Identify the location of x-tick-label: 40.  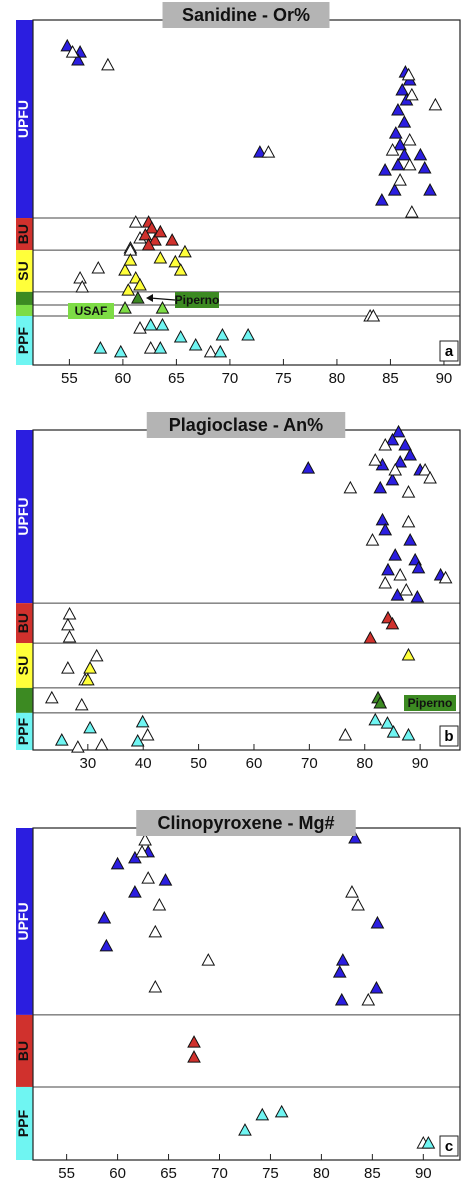
(143, 763).